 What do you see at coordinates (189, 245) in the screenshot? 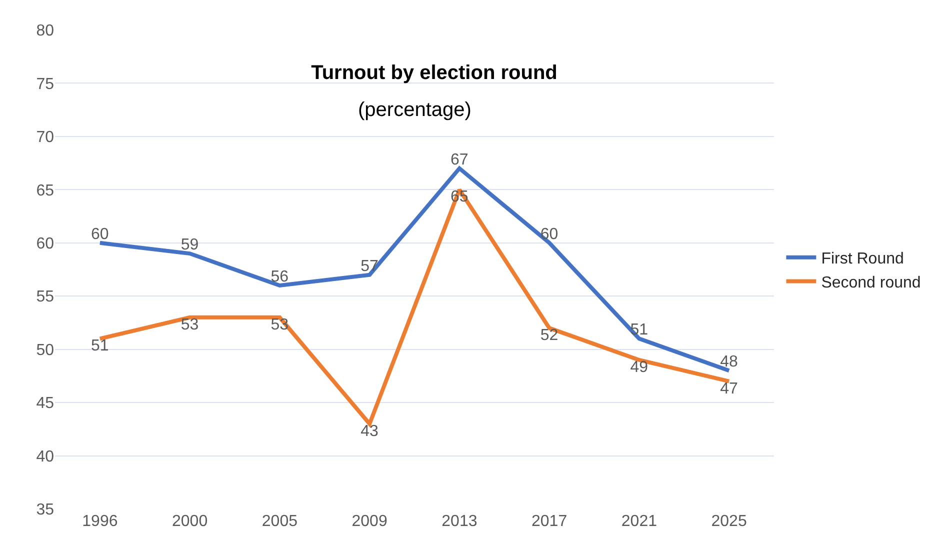
I see `data-label: 59` at bounding box center [189, 245].